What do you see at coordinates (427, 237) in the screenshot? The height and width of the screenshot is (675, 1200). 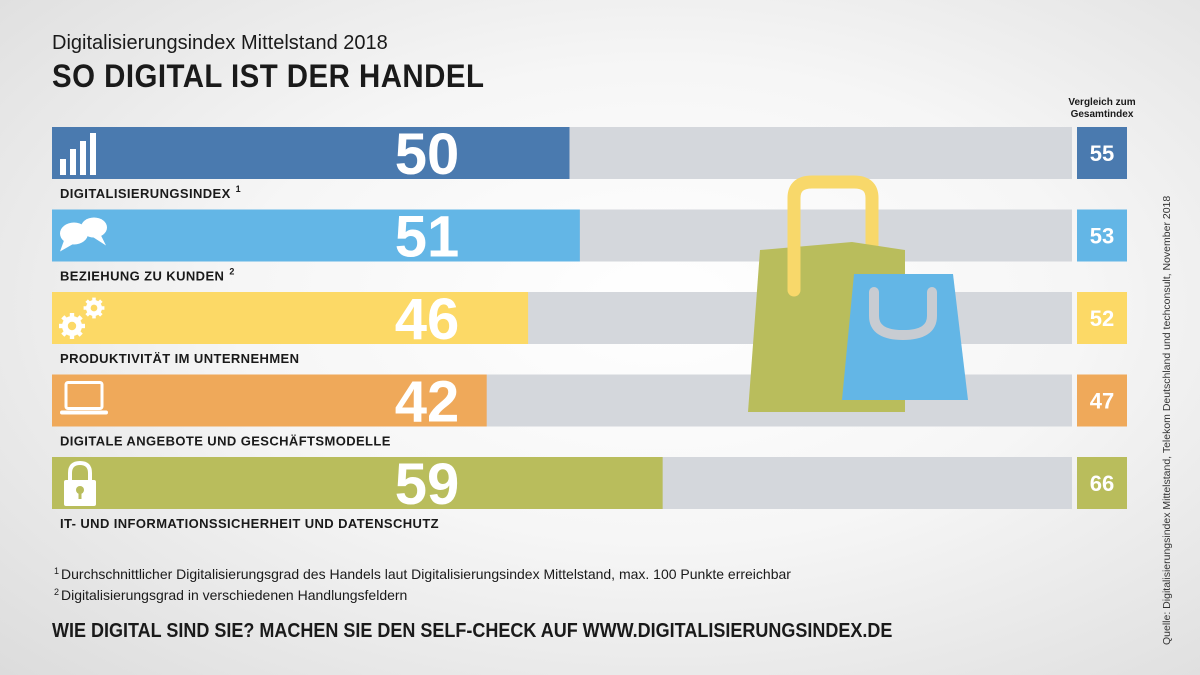 I see `bar-value-label: 51` at bounding box center [427, 237].